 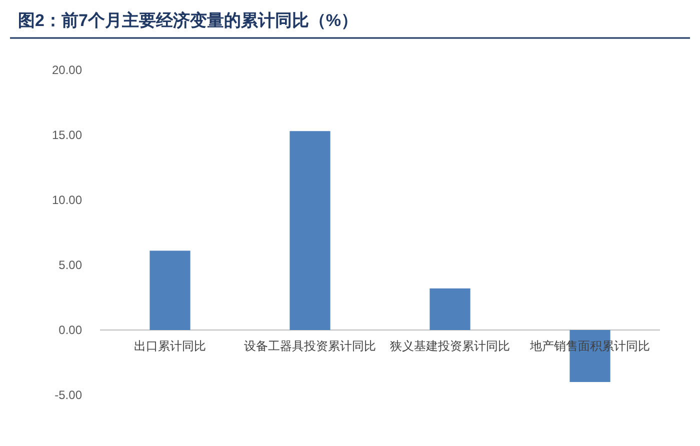 I want to click on y-tick-label: 5.00, so click(x=70, y=265).